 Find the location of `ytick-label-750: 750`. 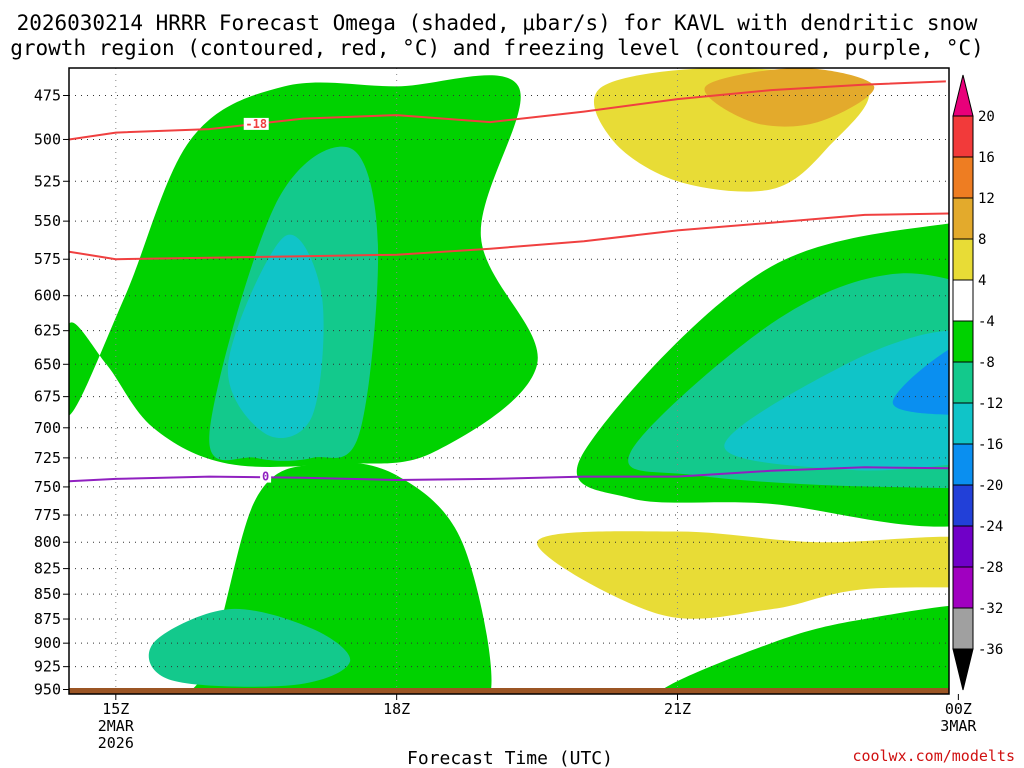

ytick-label-750: 750 is located at coordinates (47, 487).